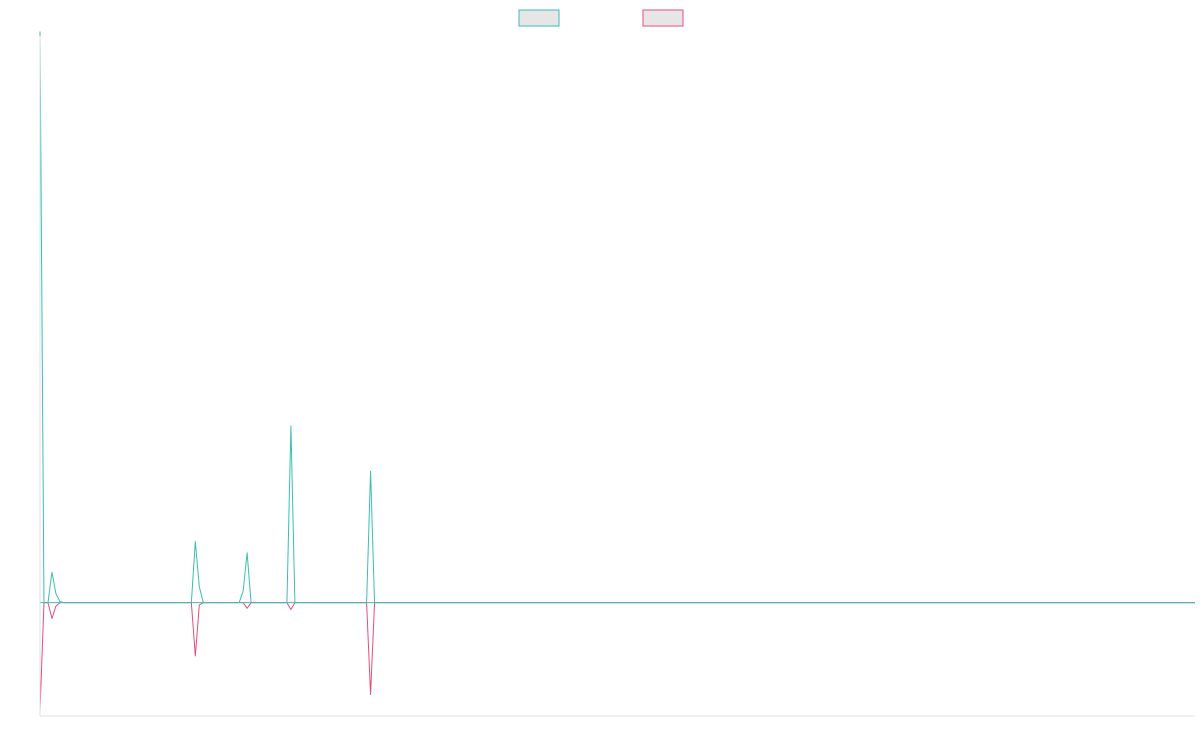 The width and height of the screenshot is (1200, 750). What do you see at coordinates (601, 18) in the screenshot?
I see `legend` at bounding box center [601, 18].